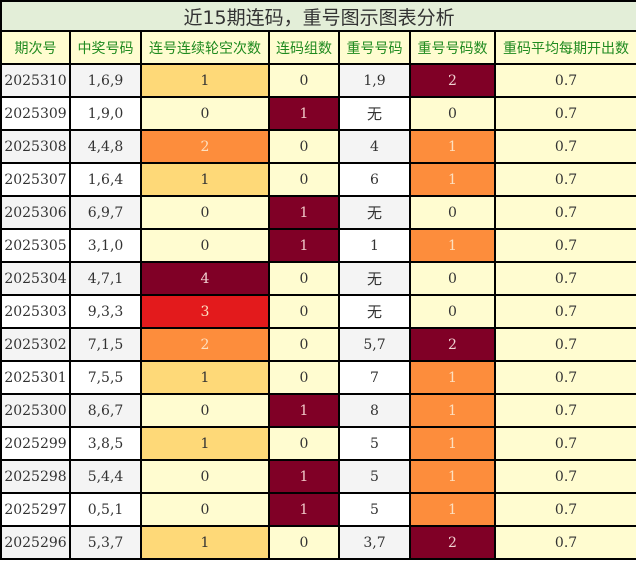 Image resolution: width=636 pixels, height=576 pixels. Describe the element at coordinates (105, 410) in the screenshot. I see `winning-numbers-cell: 8,6,7` at that location.